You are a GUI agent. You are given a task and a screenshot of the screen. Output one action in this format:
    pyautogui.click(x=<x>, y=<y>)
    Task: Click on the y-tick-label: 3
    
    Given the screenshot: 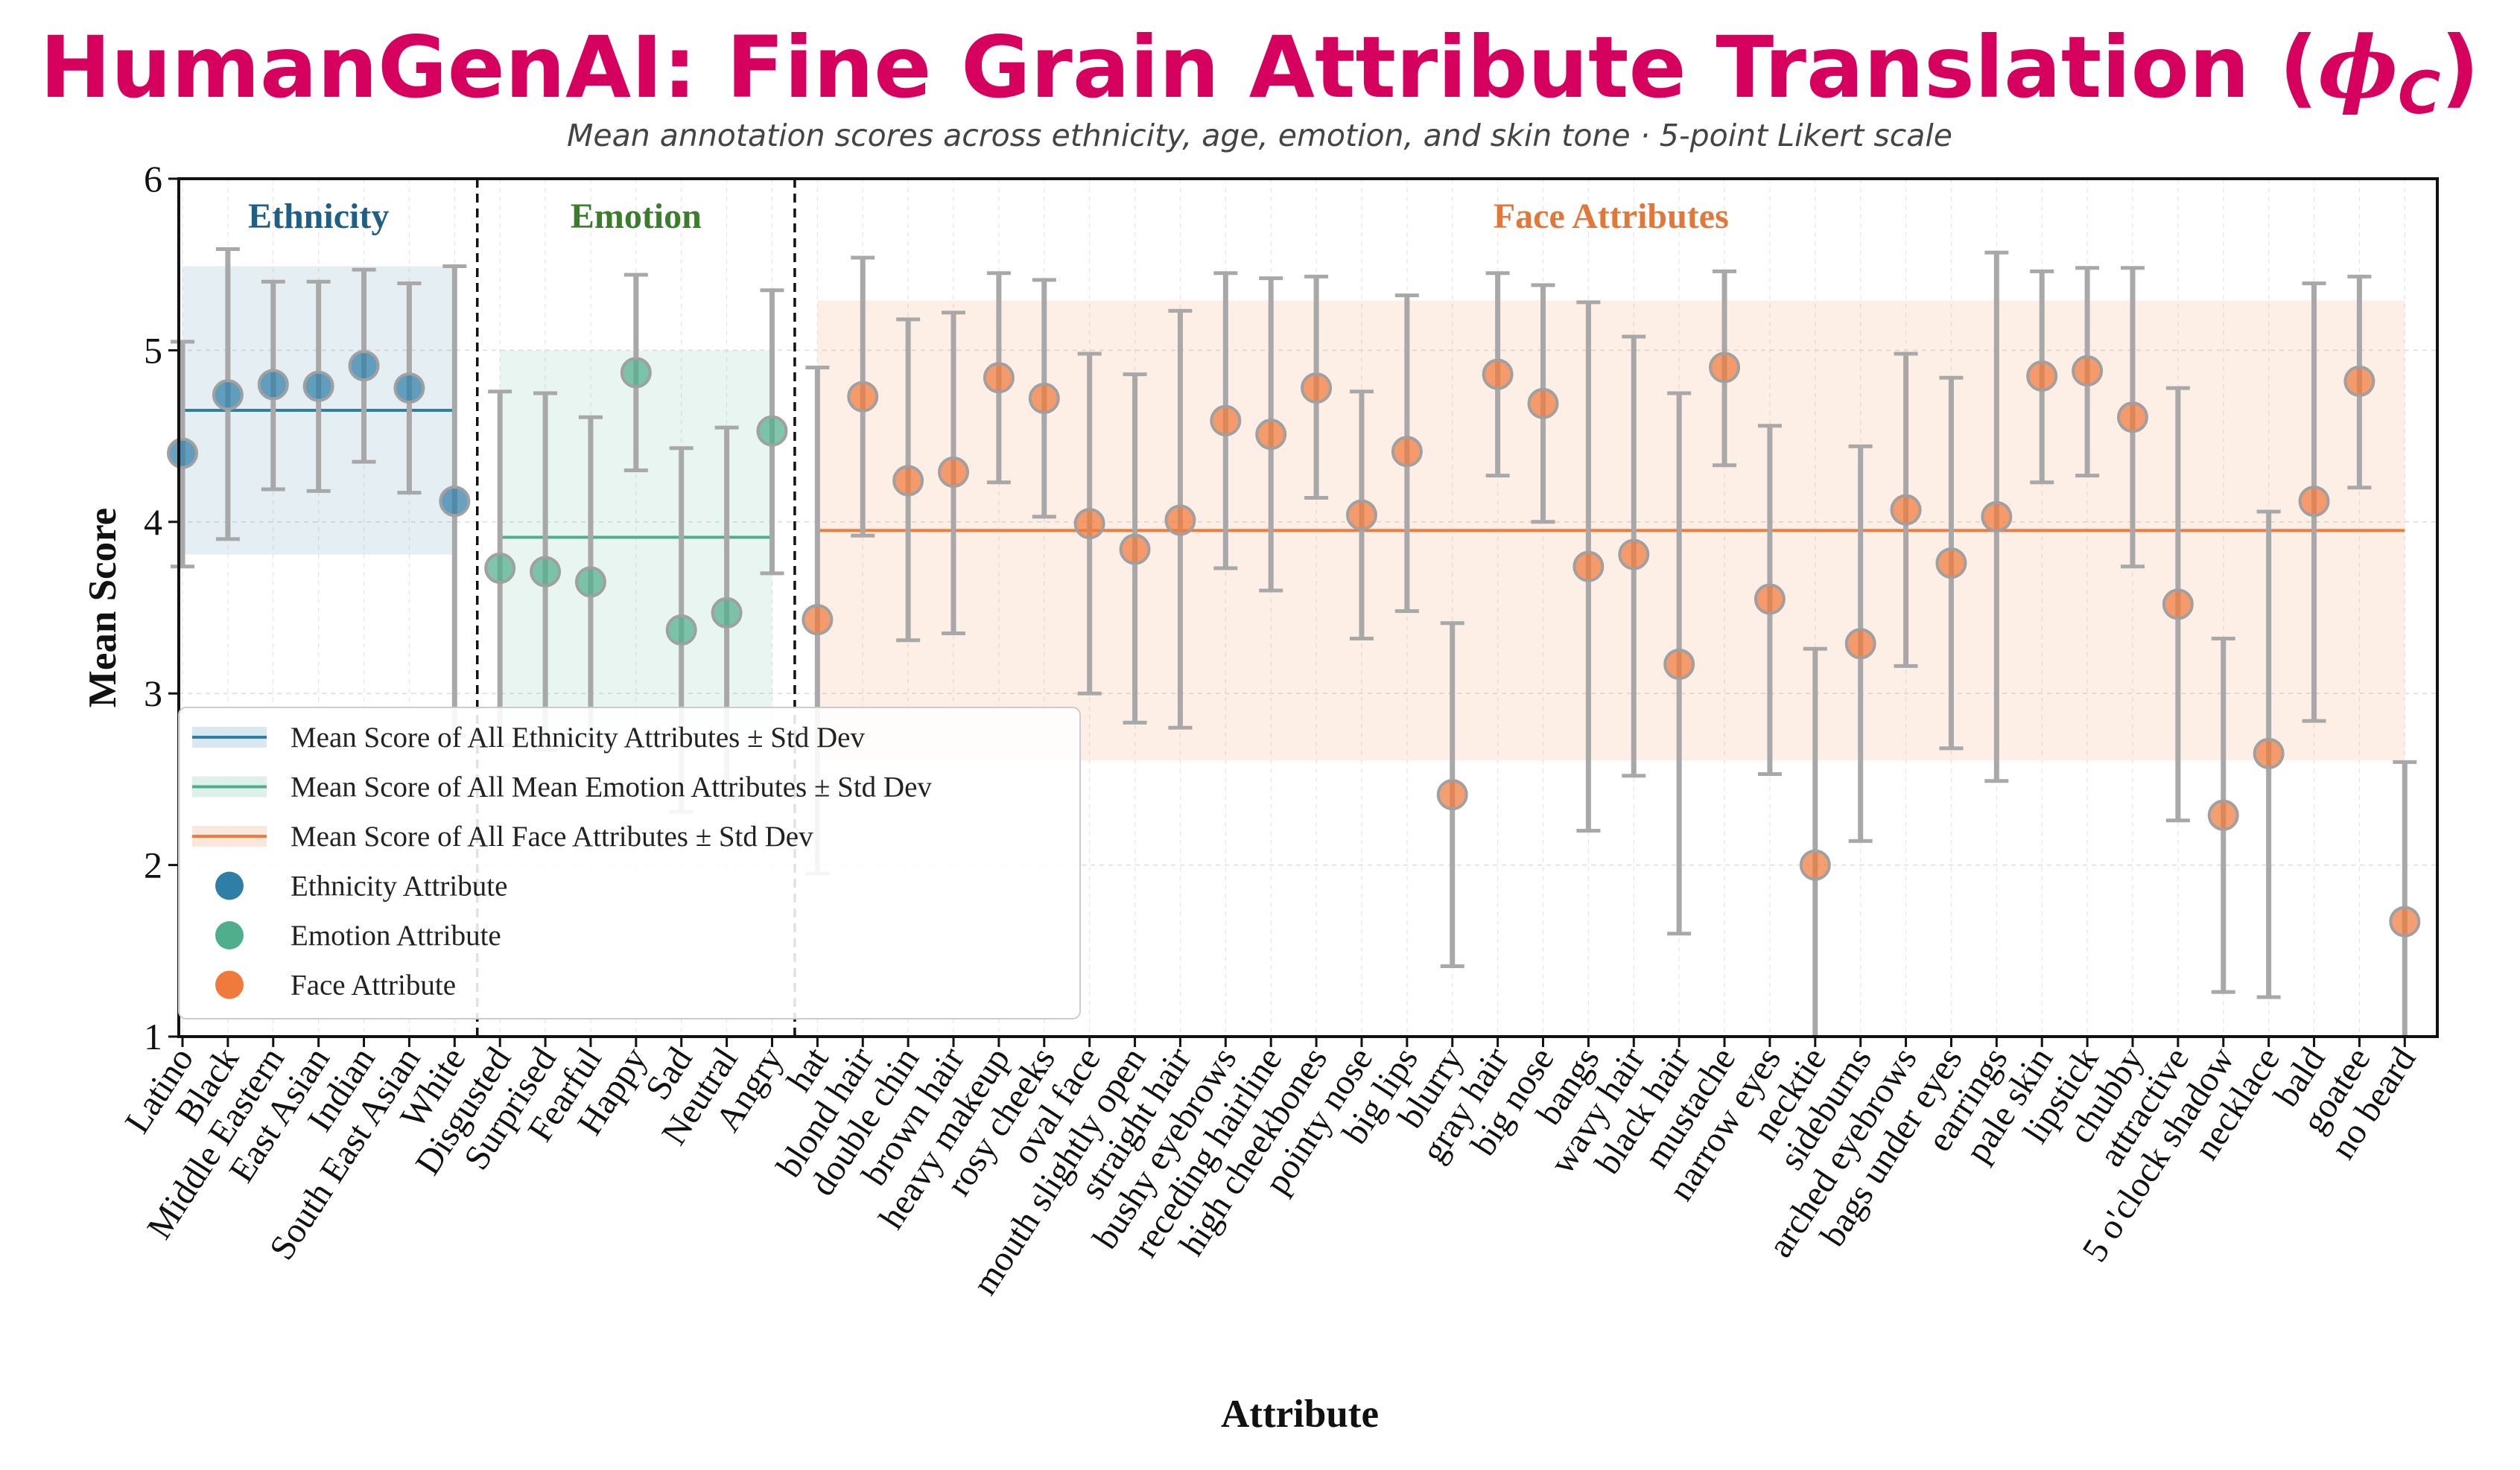 What is the action you would take?
    pyautogui.click(x=153, y=693)
    